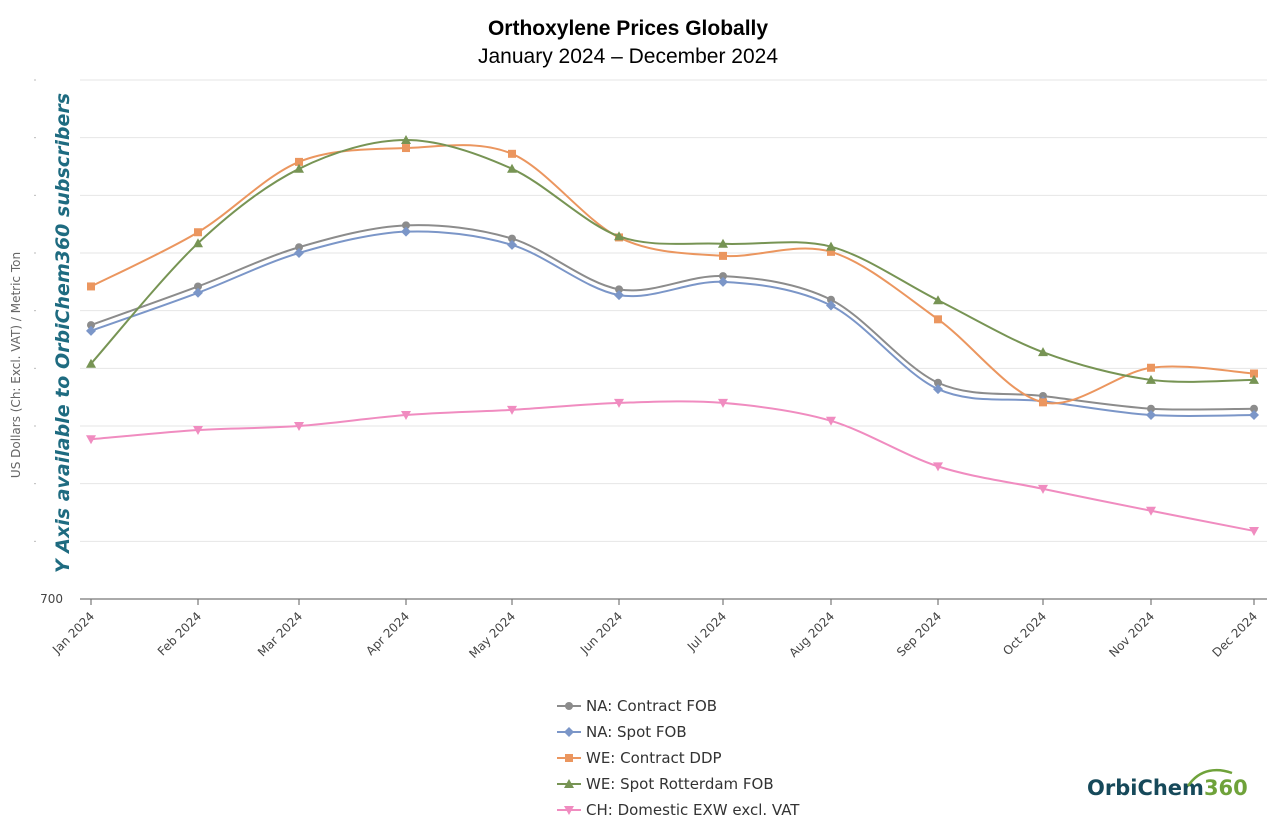 The height and width of the screenshot is (829, 1267). I want to click on legend-label: NA: Spot FOB, so click(636, 732).